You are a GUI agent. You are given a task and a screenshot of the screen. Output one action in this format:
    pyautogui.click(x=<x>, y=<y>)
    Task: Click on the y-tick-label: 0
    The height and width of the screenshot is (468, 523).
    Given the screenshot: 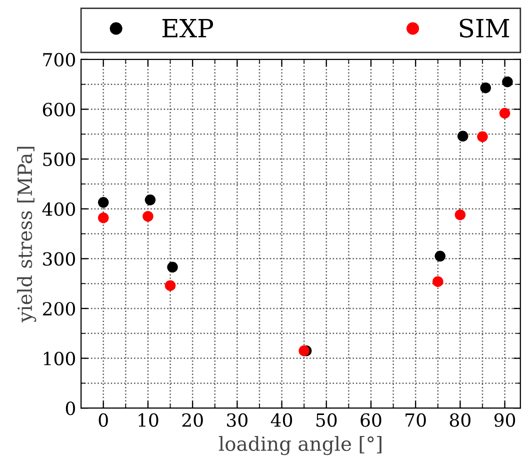 What is the action you would take?
    pyautogui.click(x=71, y=409)
    